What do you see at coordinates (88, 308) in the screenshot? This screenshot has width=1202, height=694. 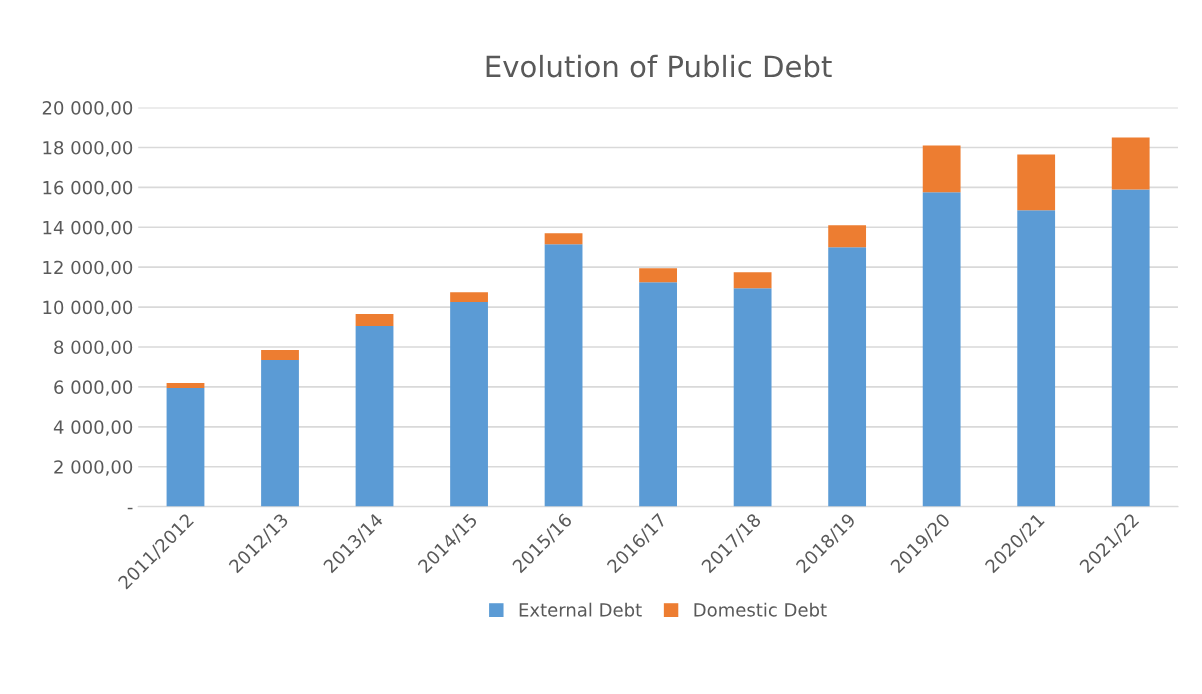 I see `y-tick-label: 10 000,00` at bounding box center [88, 308].